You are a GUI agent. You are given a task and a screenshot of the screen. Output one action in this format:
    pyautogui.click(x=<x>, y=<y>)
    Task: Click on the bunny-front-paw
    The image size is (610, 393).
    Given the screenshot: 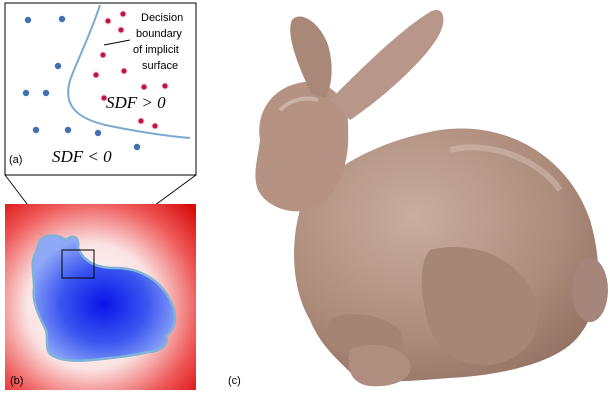 What is the action you would take?
    pyautogui.click(x=379, y=365)
    